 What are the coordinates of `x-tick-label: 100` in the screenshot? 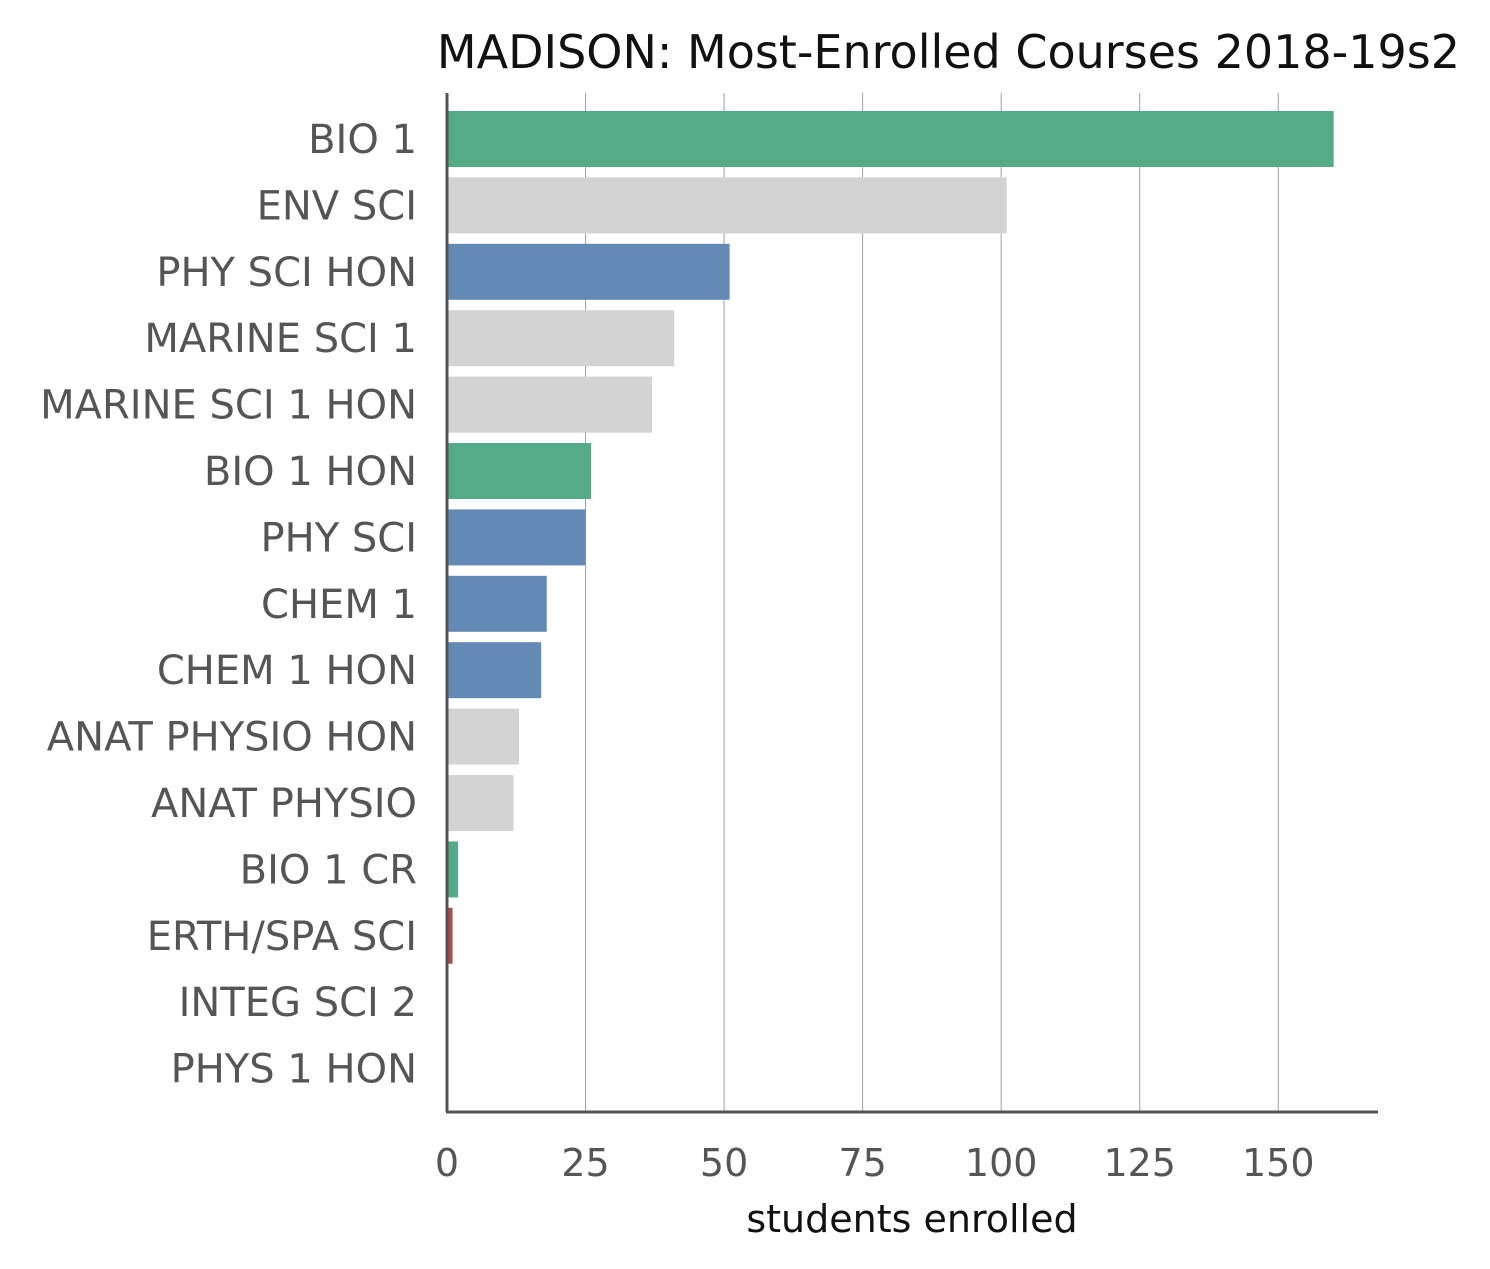 It's located at (1001, 1163).